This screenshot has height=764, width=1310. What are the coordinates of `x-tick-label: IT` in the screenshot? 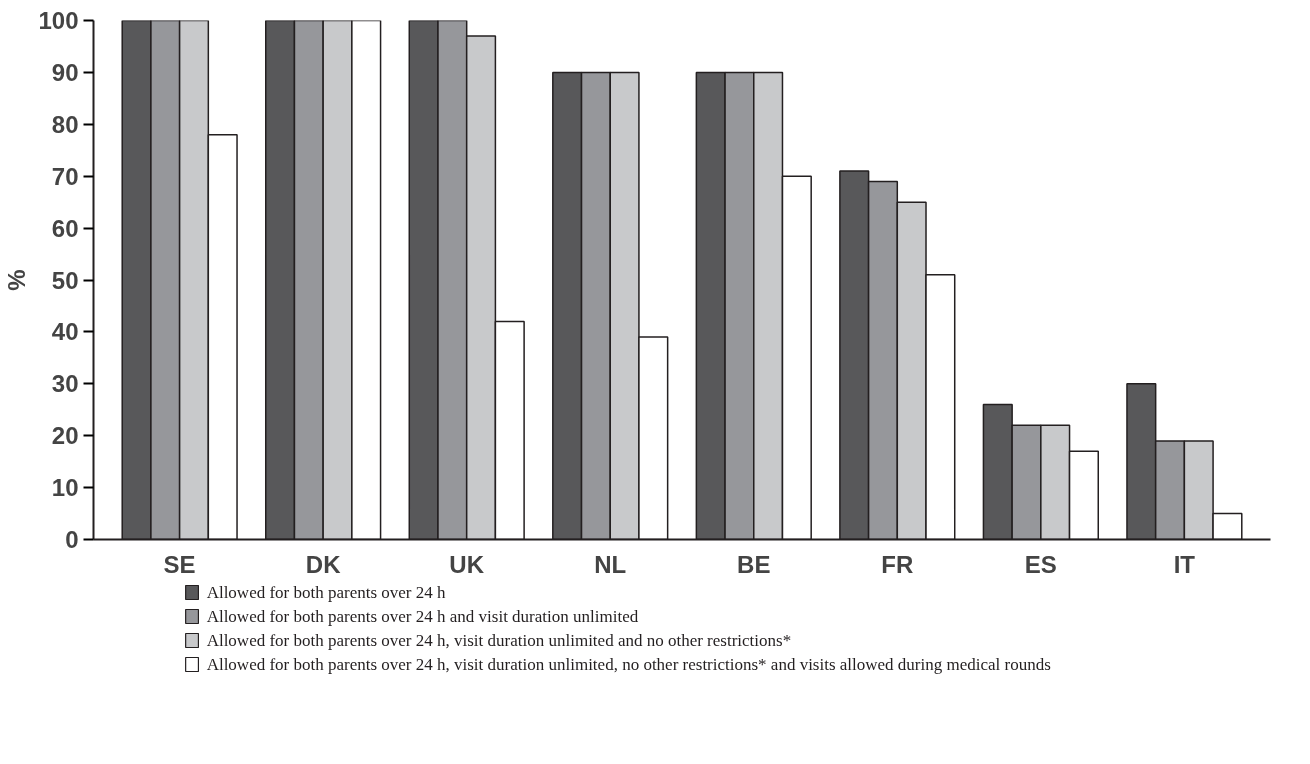 It's located at (1184, 564).